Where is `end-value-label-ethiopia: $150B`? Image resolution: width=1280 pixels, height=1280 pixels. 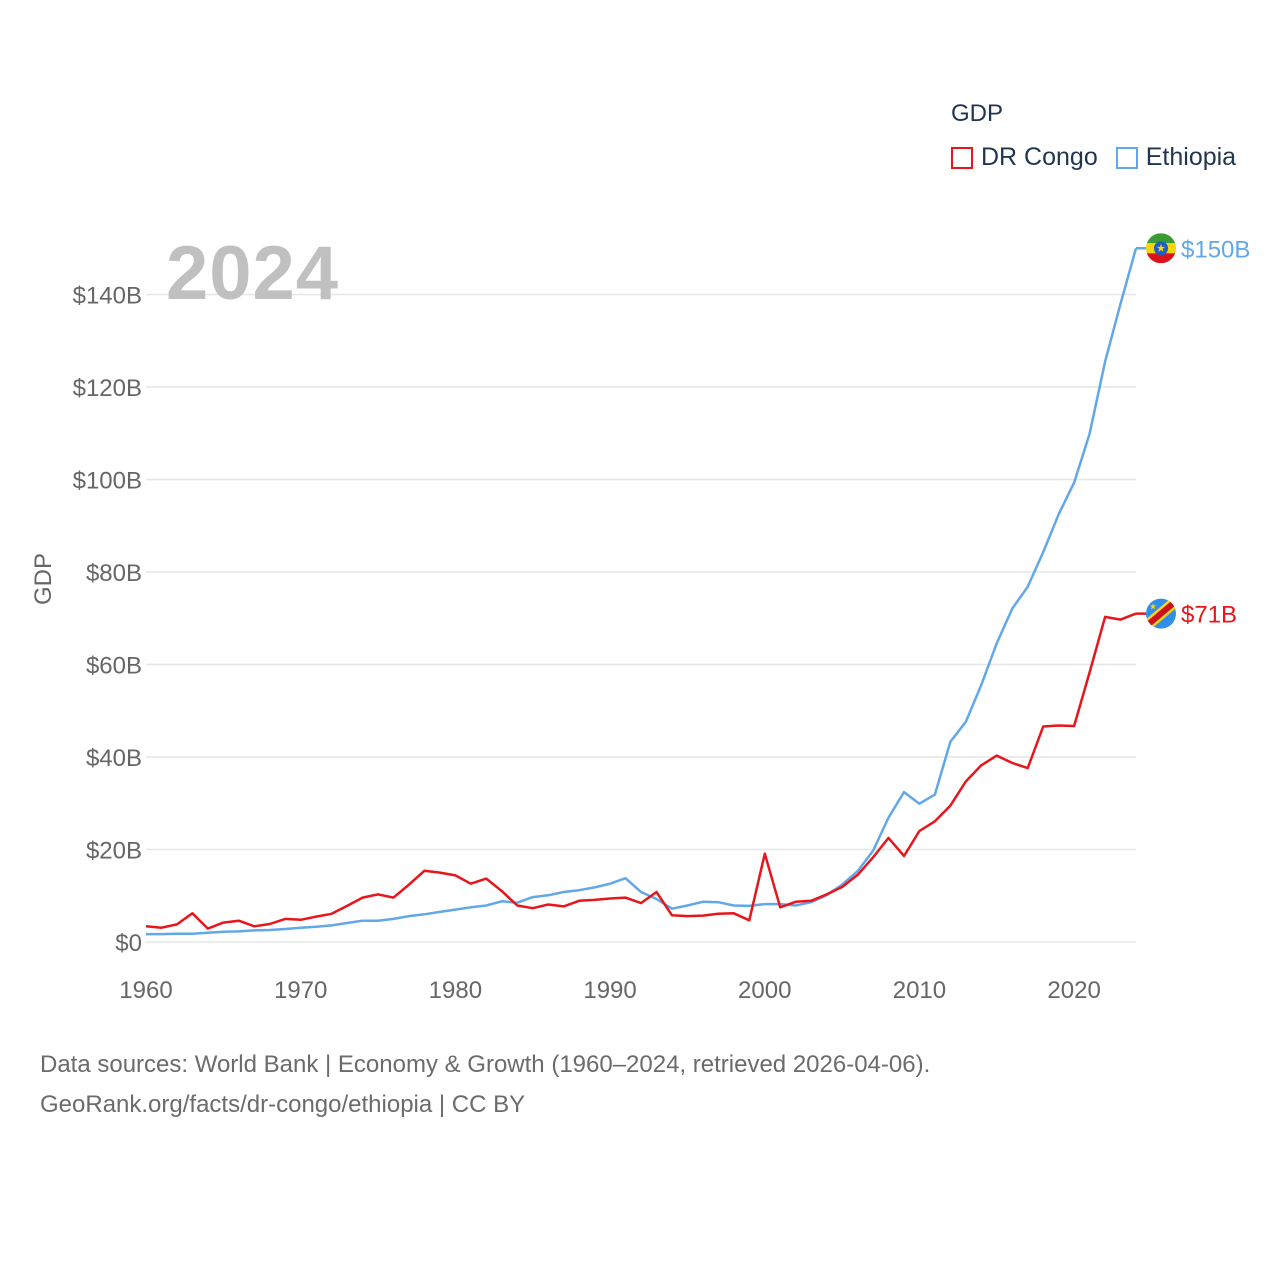 end-value-label-ethiopia: $150B is located at coordinates (1215, 249).